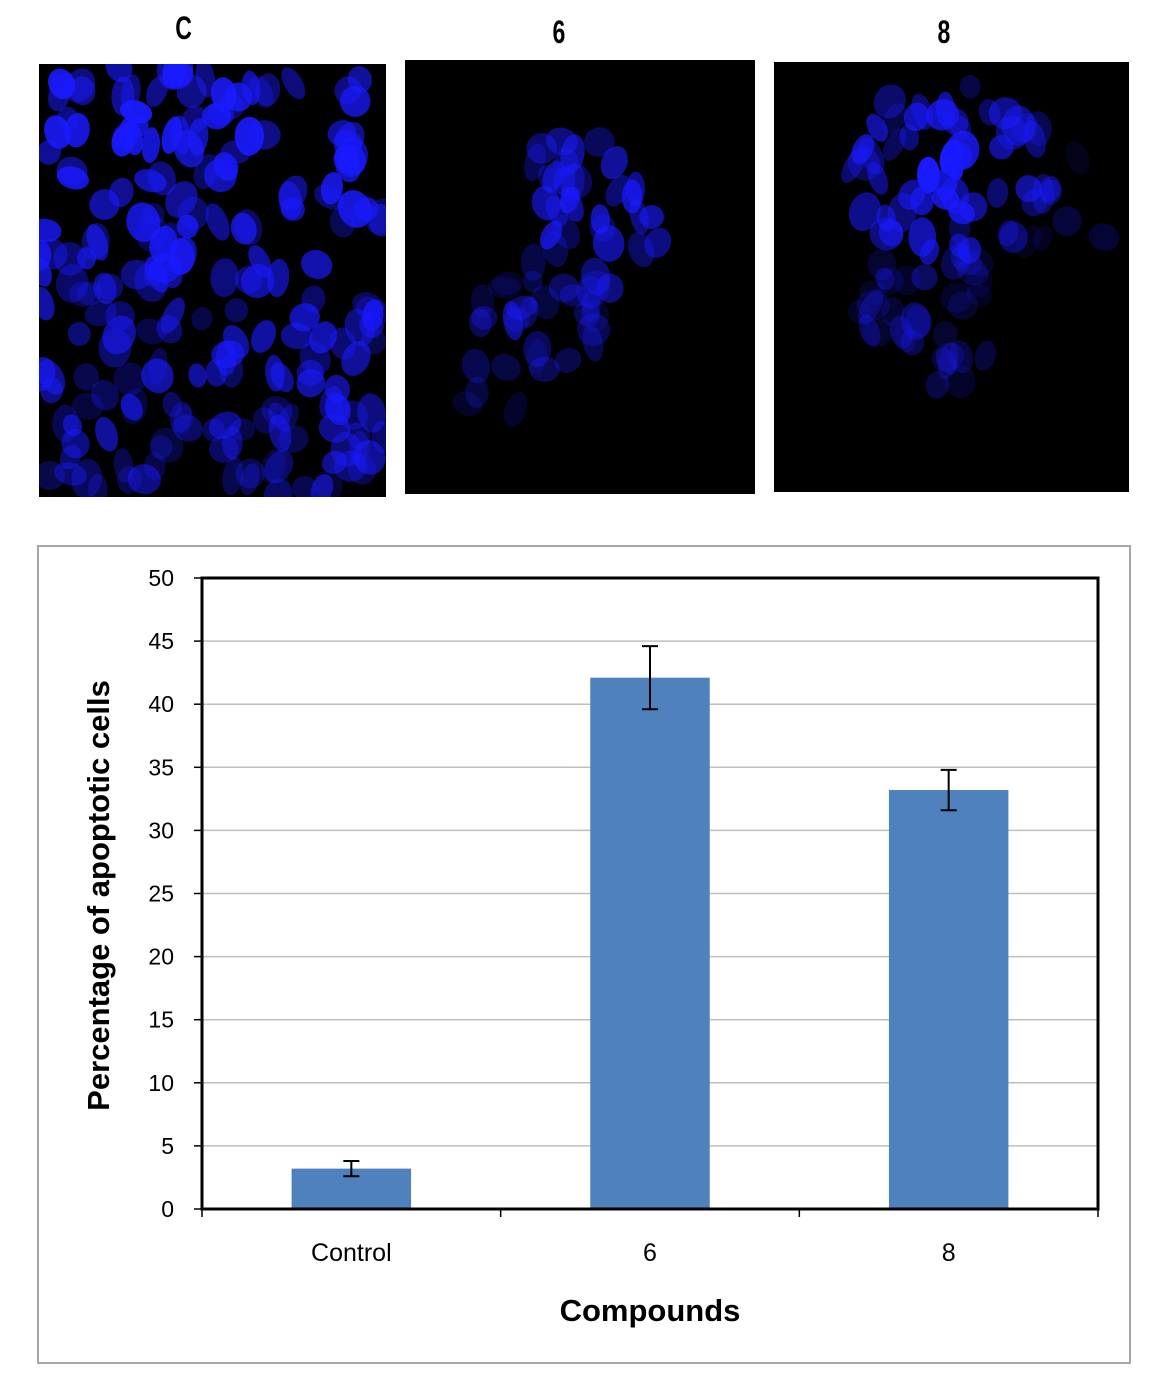 The width and height of the screenshot is (1158, 1386). I want to click on y-tick-label: 30, so click(161, 830).